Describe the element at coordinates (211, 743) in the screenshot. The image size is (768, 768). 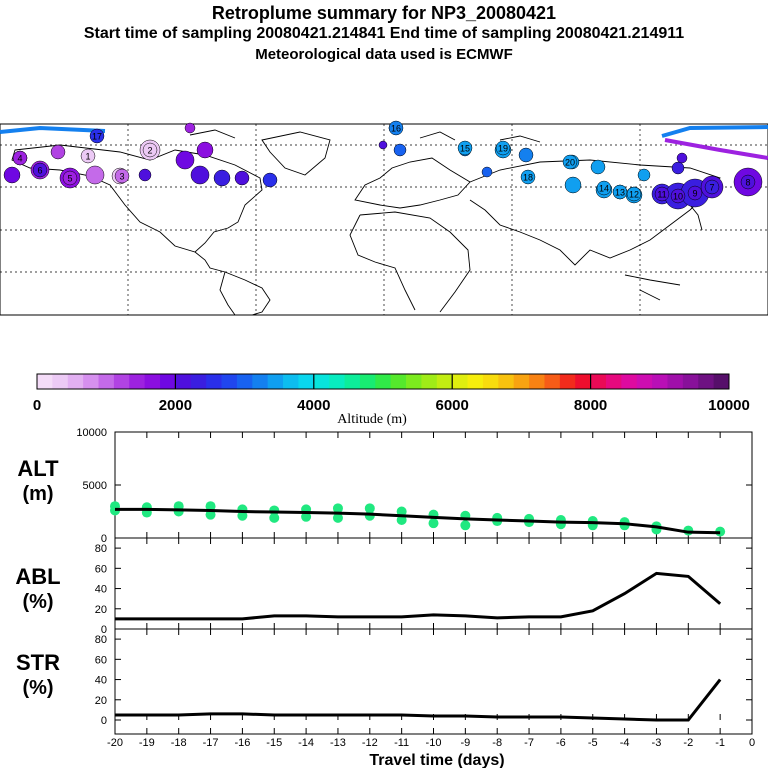
I see `x-tick-label: -17` at that location.